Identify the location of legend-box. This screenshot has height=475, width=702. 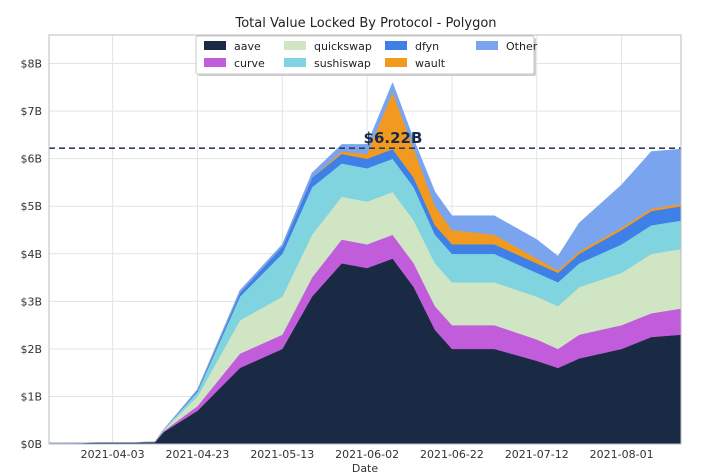
(365, 55).